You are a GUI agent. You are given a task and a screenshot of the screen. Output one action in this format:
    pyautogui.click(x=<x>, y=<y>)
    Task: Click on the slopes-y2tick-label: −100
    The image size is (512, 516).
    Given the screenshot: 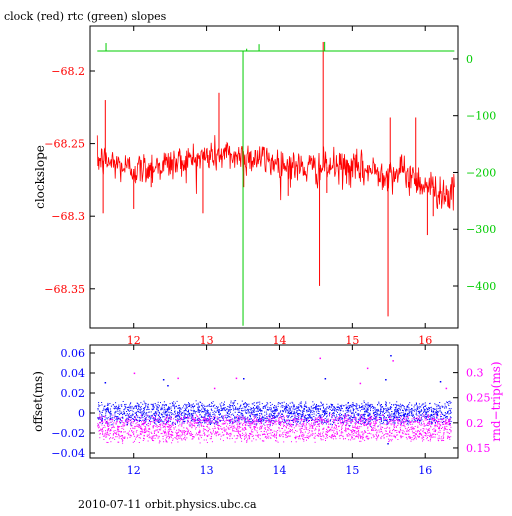 What is the action you would take?
    pyautogui.click(x=481, y=116)
    